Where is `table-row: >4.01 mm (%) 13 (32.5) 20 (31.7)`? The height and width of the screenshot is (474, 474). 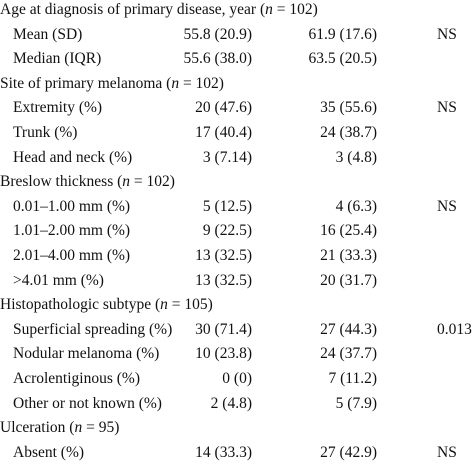
table-row: >4.01 mm (%) 13 (32.5) 20 (31.7) is located at coordinates (237, 281).